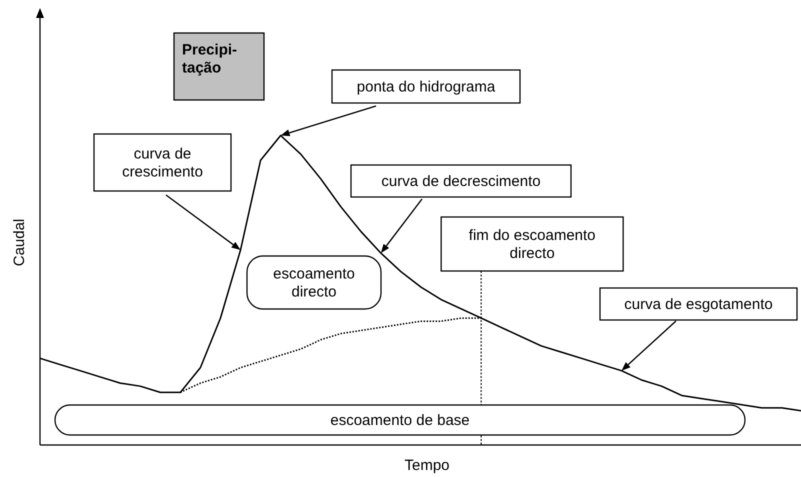 The image size is (801, 477). What do you see at coordinates (698, 304) in the screenshot?
I see `annotation: curva de esgotamento` at bounding box center [698, 304].